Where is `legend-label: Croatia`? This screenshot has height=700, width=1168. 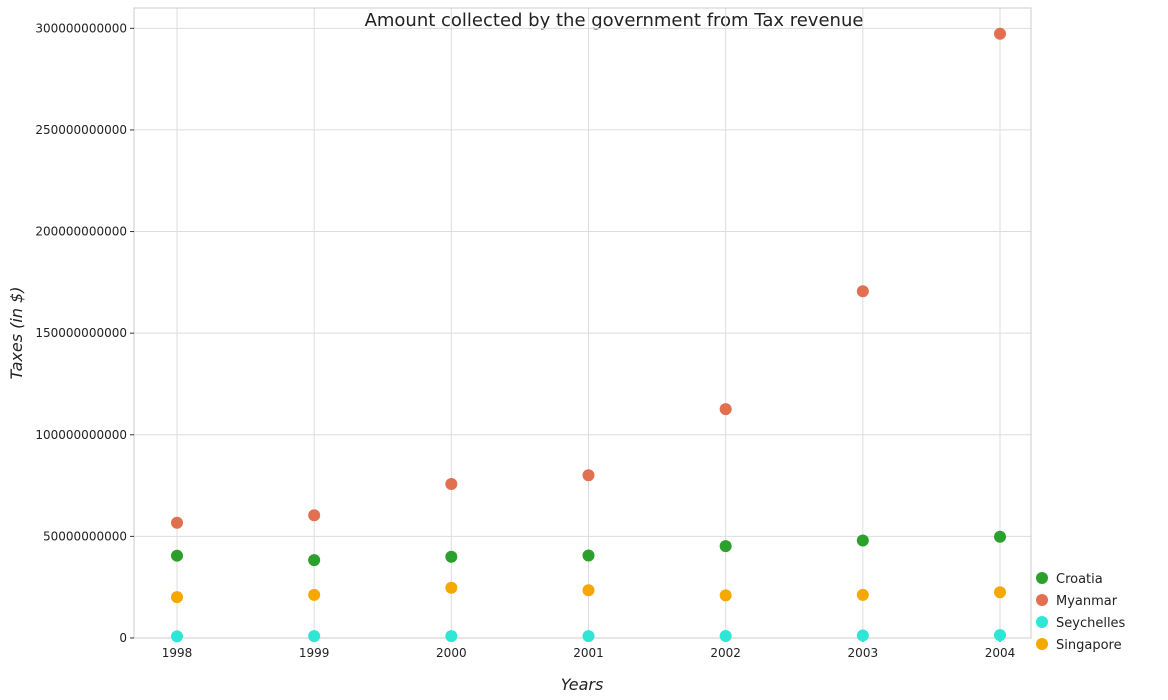 legend-label: Croatia is located at coordinates (1079, 579).